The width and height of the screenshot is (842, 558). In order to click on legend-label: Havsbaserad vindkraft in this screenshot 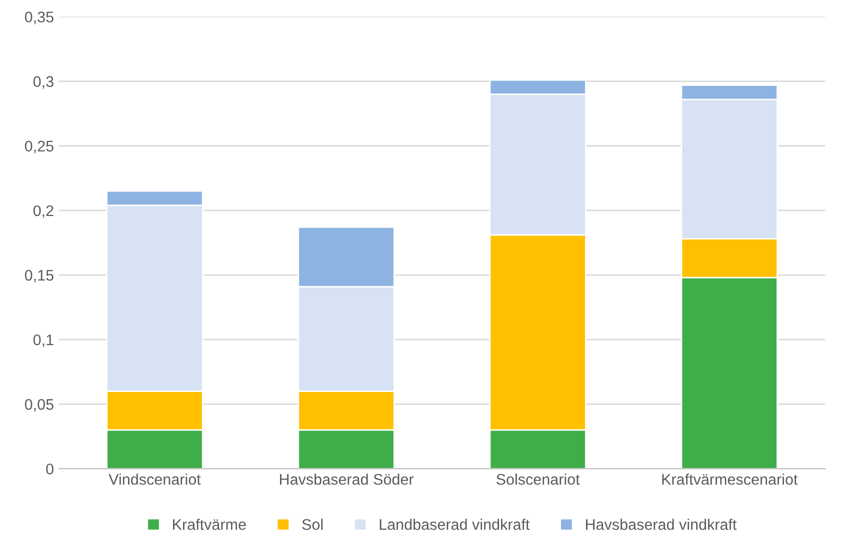, I will do `click(661, 524)`.